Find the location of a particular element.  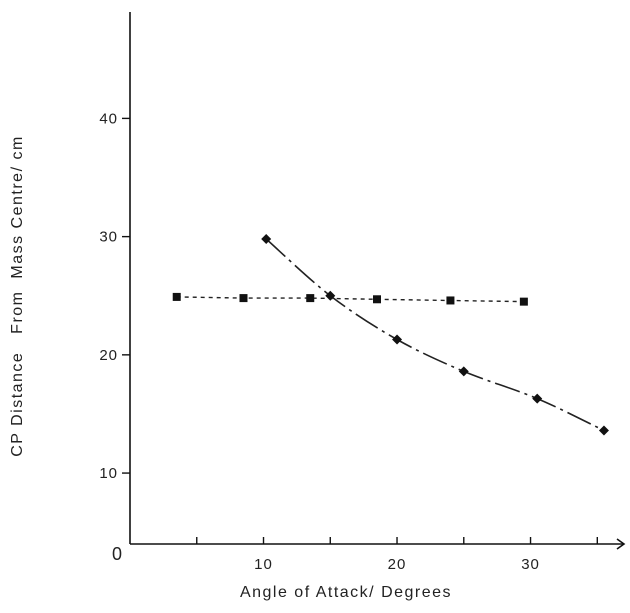

y-tick-label: 20 is located at coordinates (108, 355).